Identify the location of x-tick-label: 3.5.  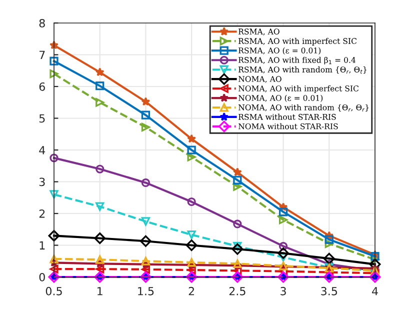
(329, 291).